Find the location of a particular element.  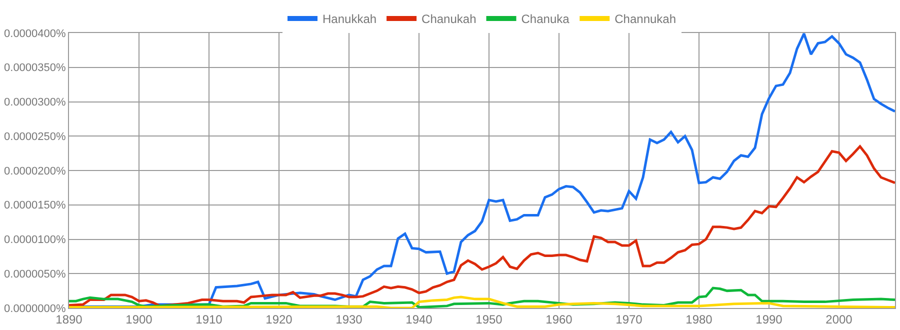

line-series is located at coordinates (482, 302).